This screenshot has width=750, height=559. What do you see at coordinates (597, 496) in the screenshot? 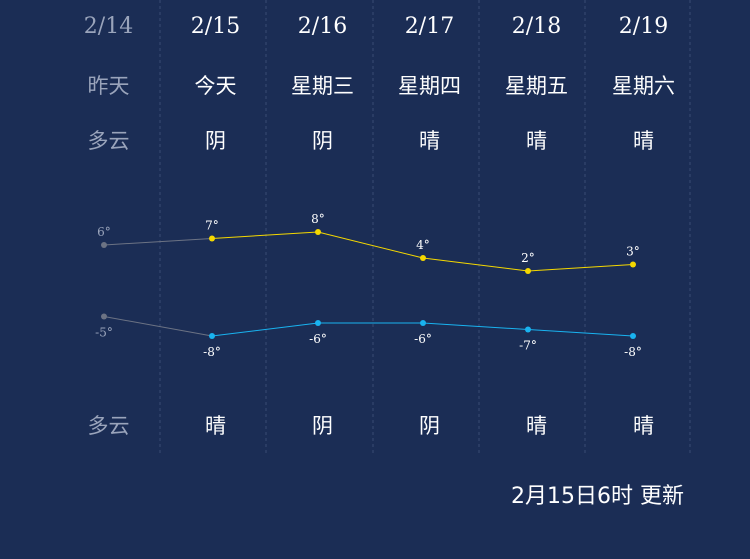
I see `update-time: 2月15日6时 更新` at bounding box center [597, 496].